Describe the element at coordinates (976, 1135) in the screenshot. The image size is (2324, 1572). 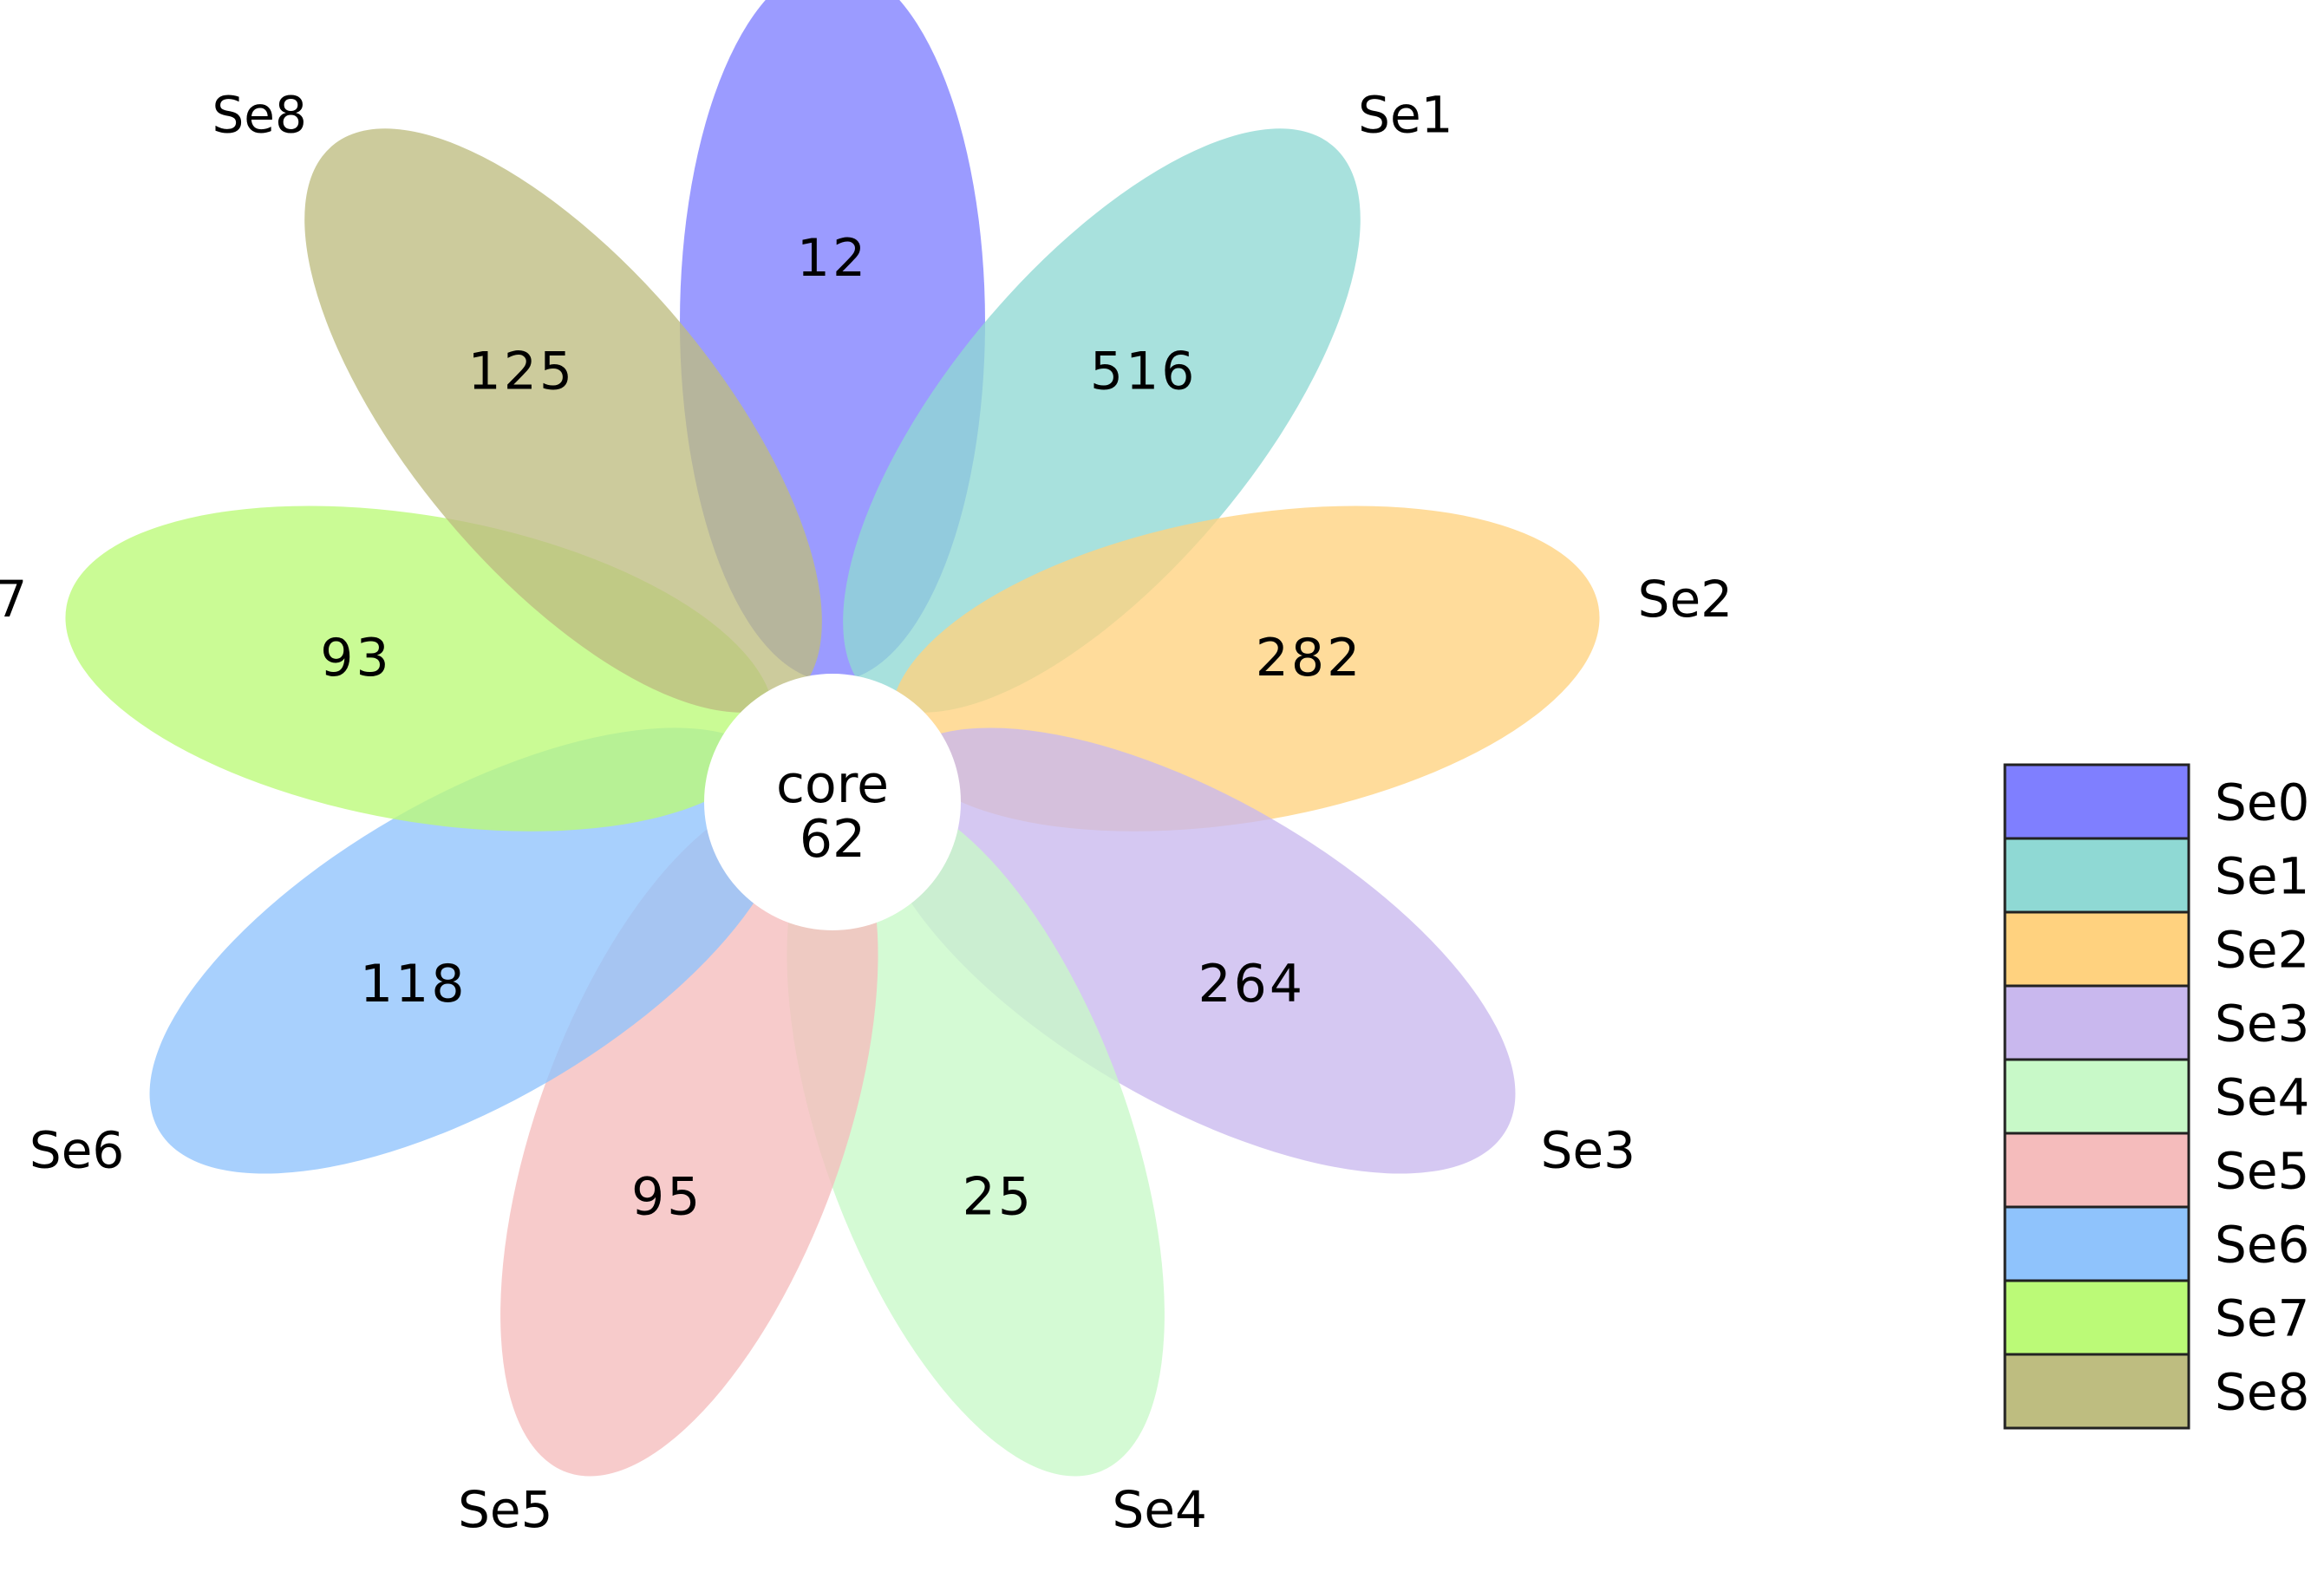
I see `petal-se4` at that location.